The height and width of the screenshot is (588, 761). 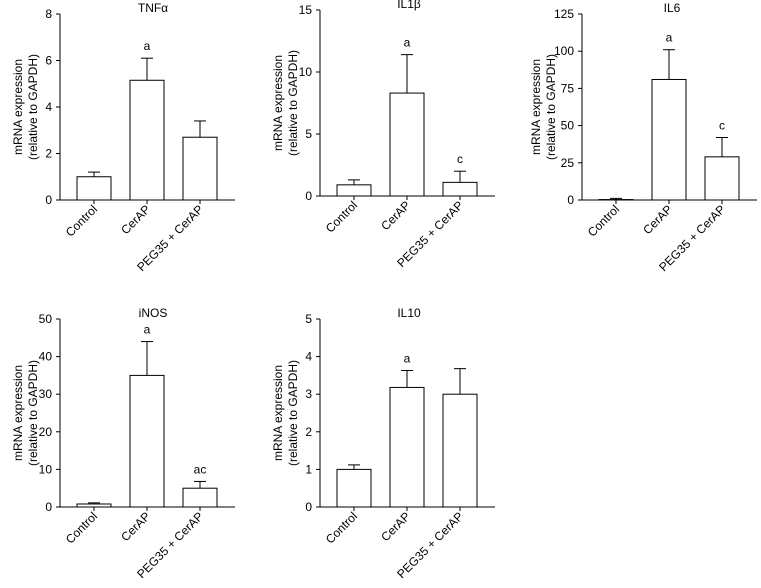 What do you see at coordinates (306, 10) in the screenshot?
I see `y-tick-label: 15` at bounding box center [306, 10].